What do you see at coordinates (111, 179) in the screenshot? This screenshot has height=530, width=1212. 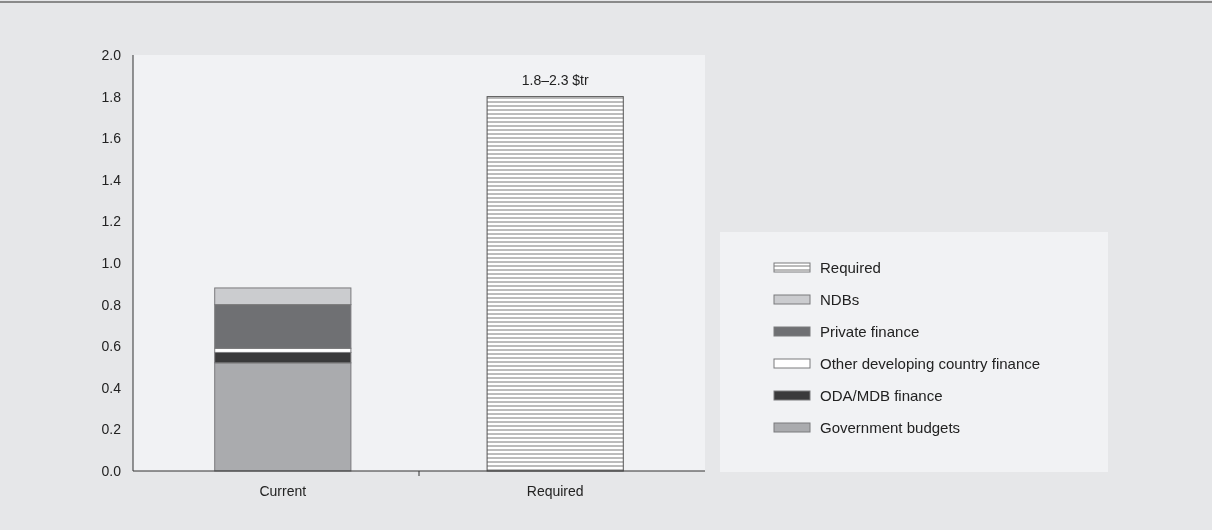 I see `y-tick-label: 1.4` at bounding box center [111, 179].